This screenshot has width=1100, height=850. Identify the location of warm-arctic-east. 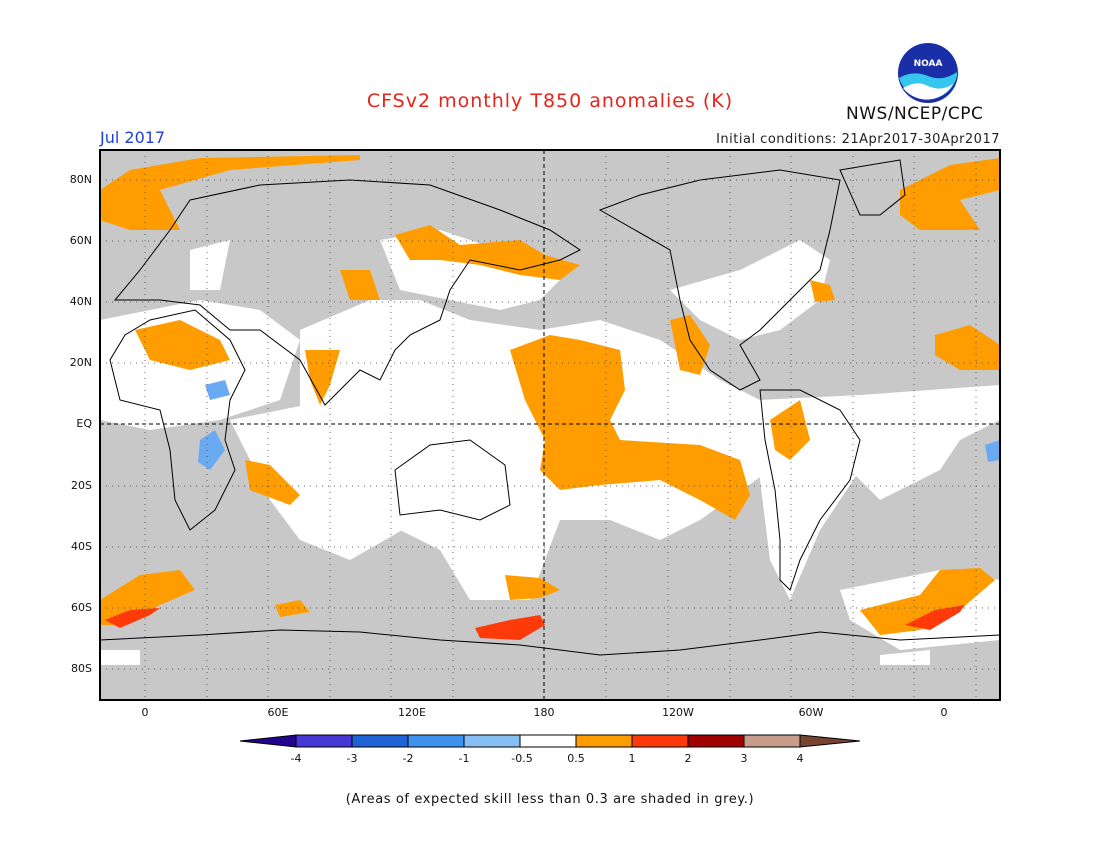
(950, 194).